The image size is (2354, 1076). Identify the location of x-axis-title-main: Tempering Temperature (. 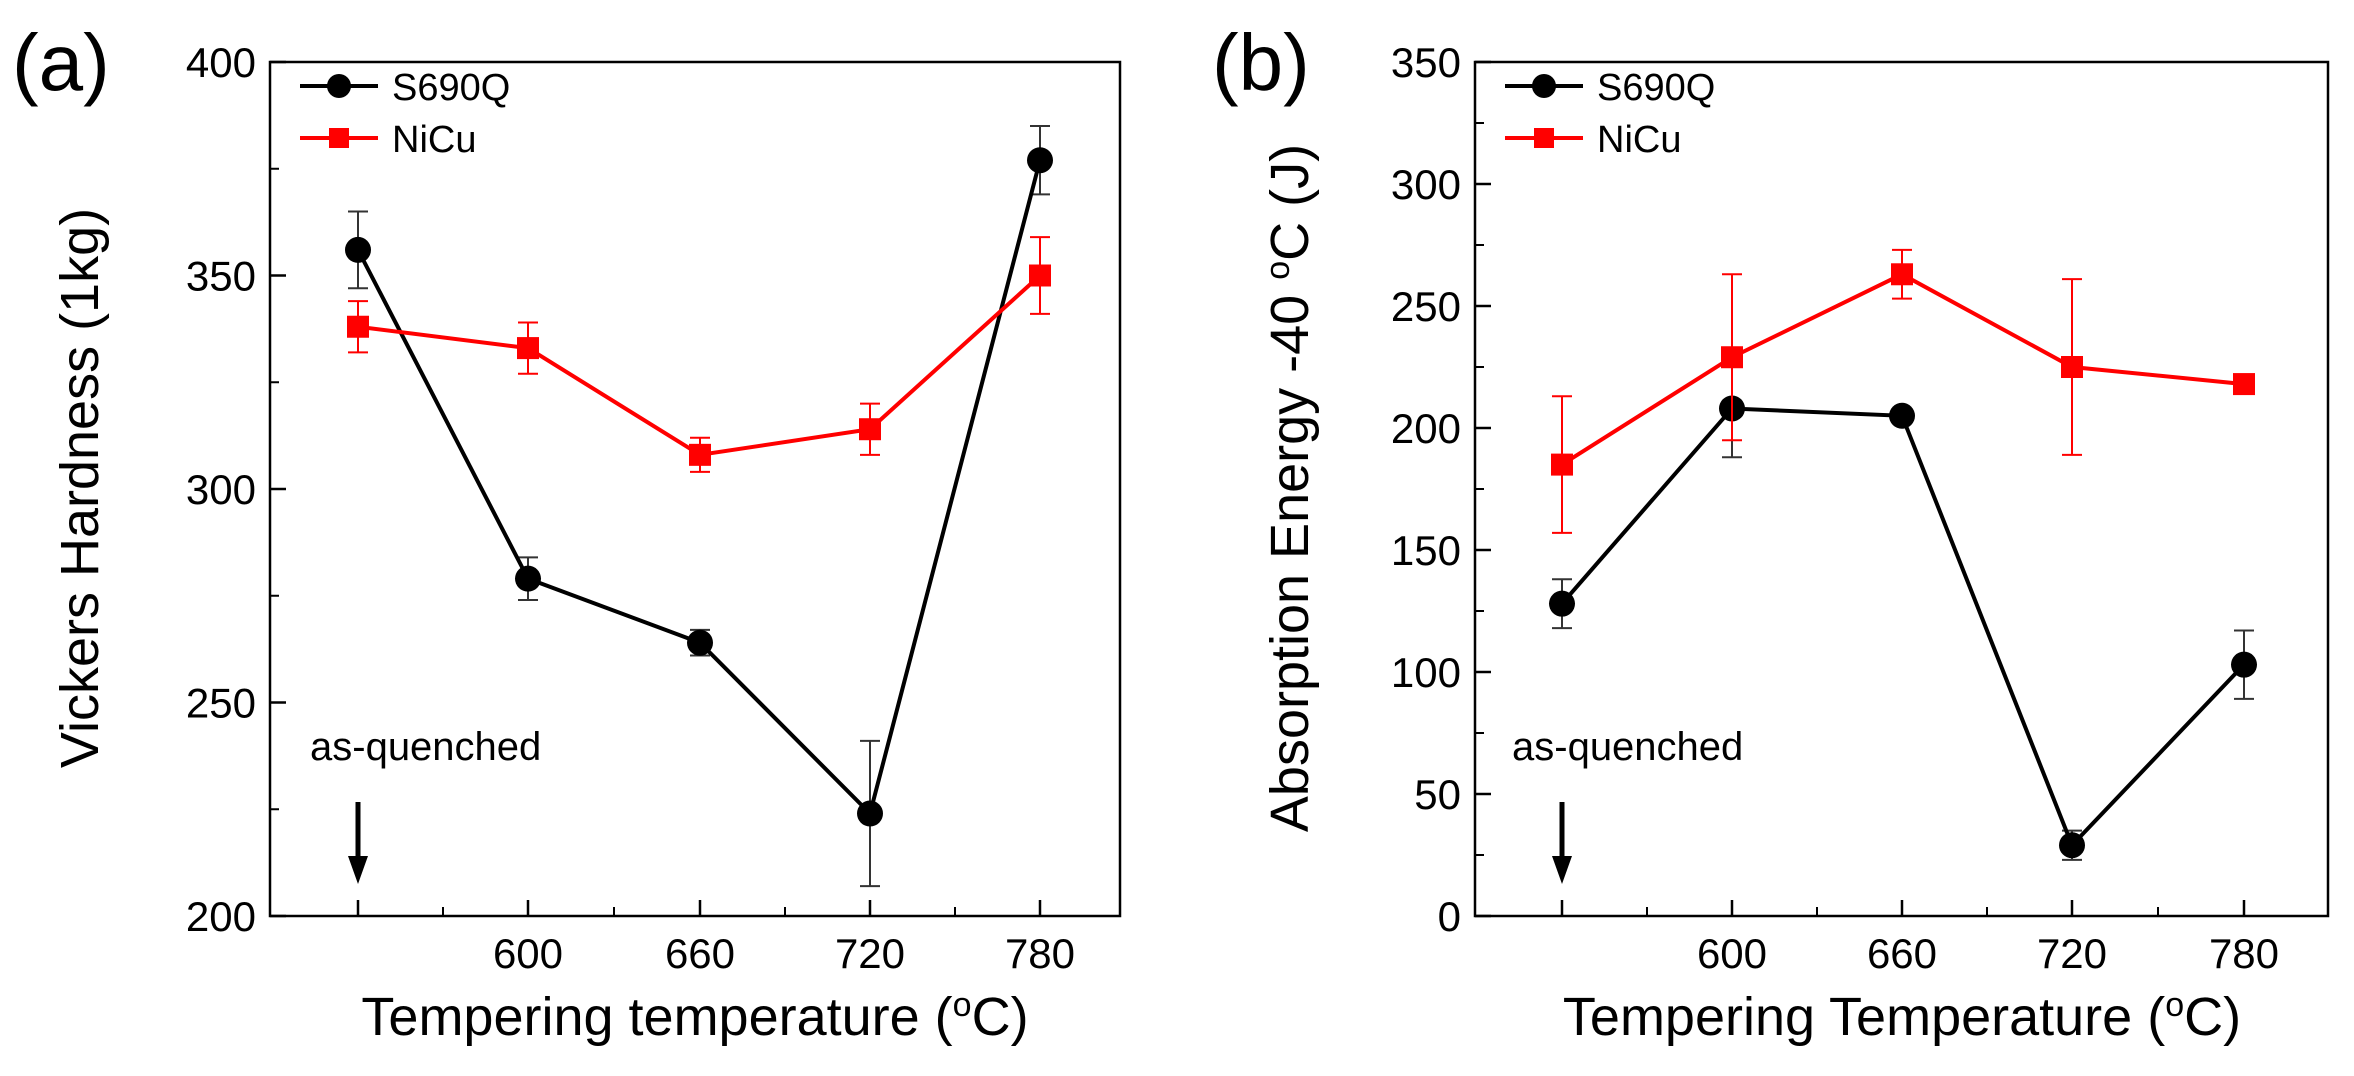
(1864, 1017).